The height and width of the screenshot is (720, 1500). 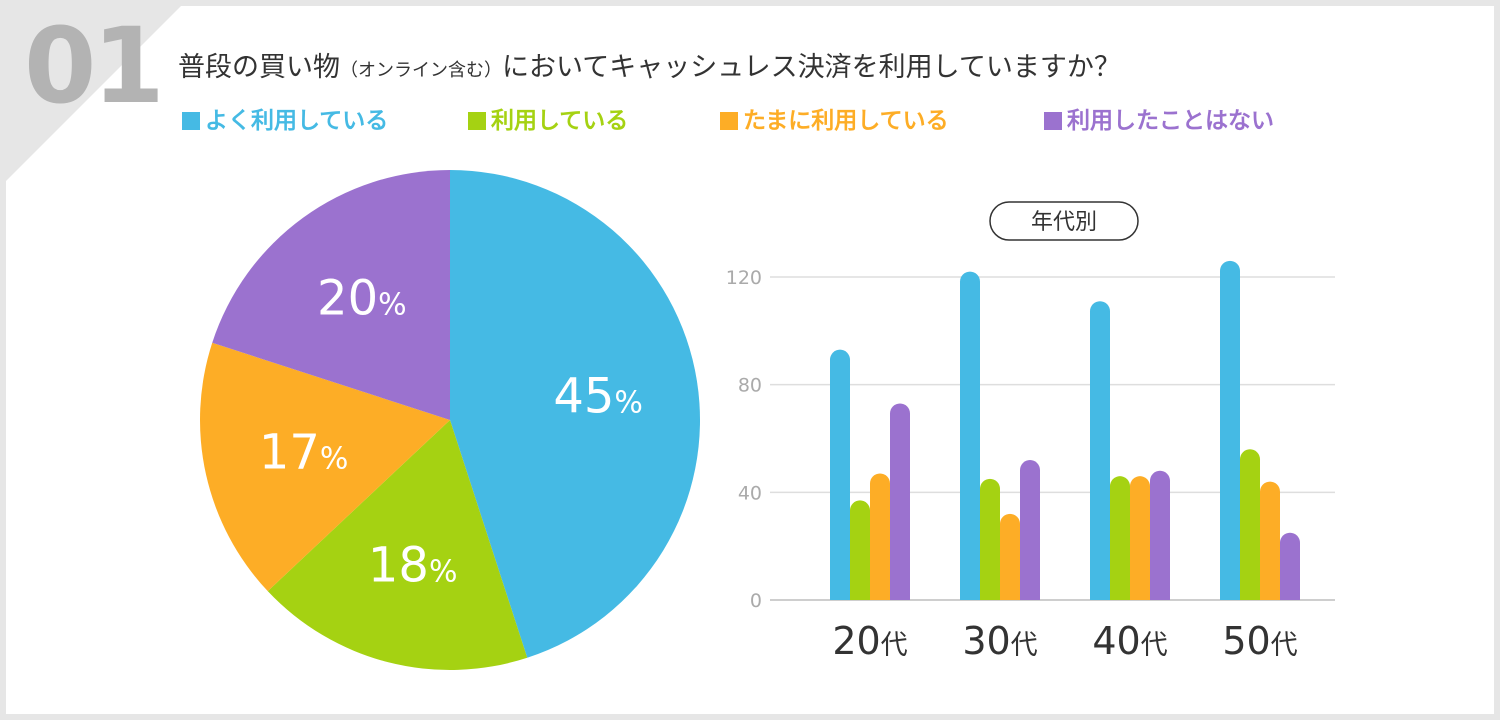 I want to click on pie-slice-label: 18%, so click(x=413, y=565).